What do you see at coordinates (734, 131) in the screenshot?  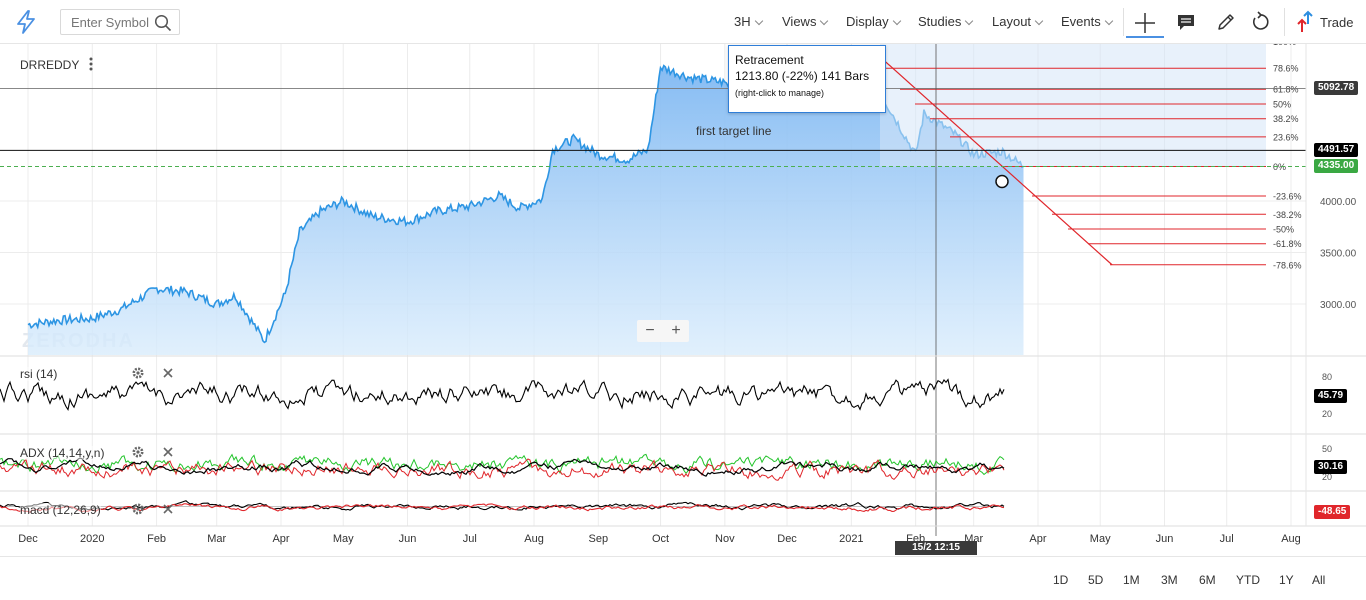 I see `annotation-label: first target line` at bounding box center [734, 131].